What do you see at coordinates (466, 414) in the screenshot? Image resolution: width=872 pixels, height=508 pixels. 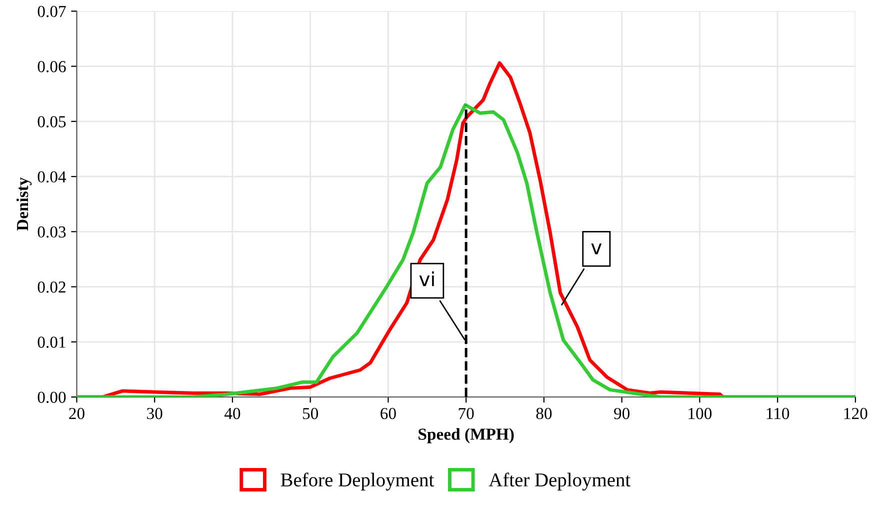 I see `x-tick-label: 70` at bounding box center [466, 414].